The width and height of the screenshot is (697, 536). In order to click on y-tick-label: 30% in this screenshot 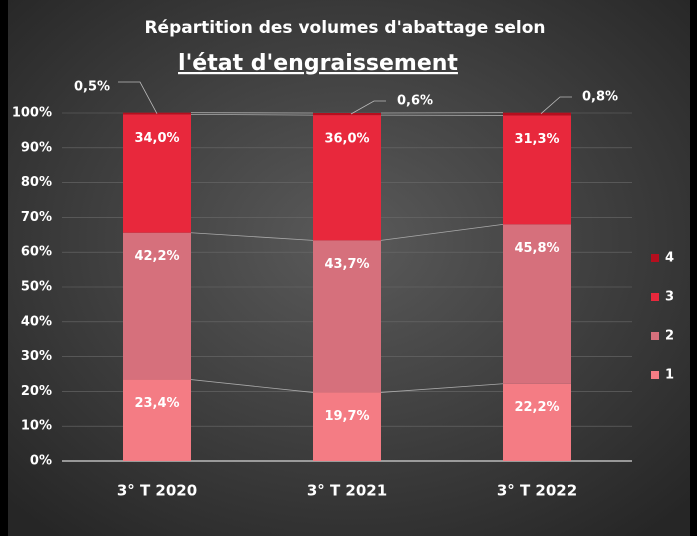, I will do `click(36, 356)`.